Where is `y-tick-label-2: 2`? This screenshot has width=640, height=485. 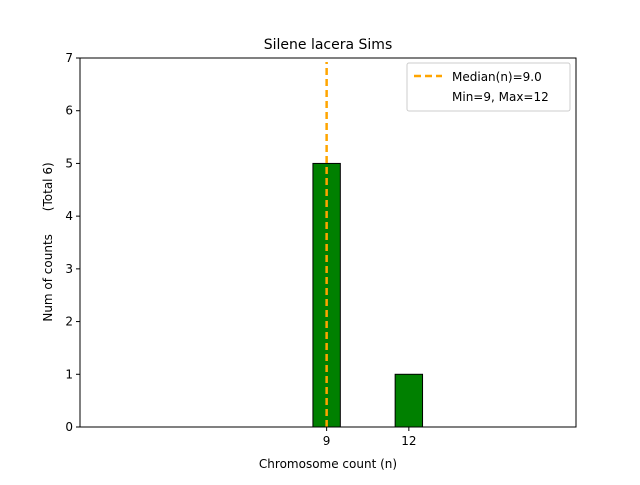 y-tick-label-2: 2 is located at coordinates (69, 322).